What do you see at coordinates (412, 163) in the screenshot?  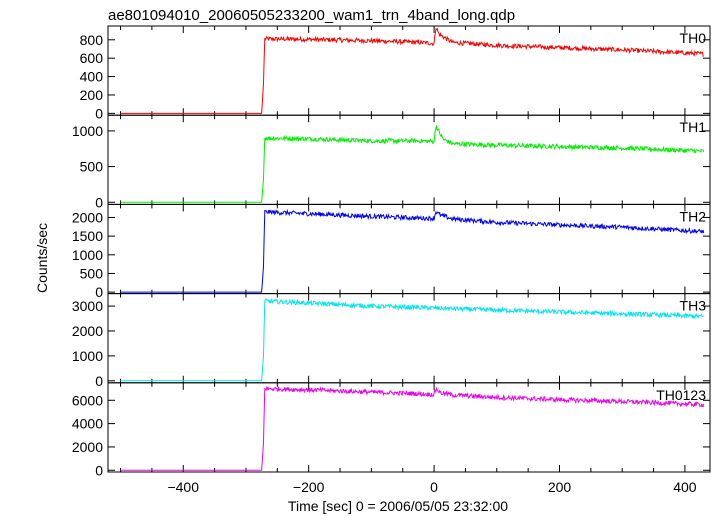 I see `series-line-th1` at bounding box center [412, 163].